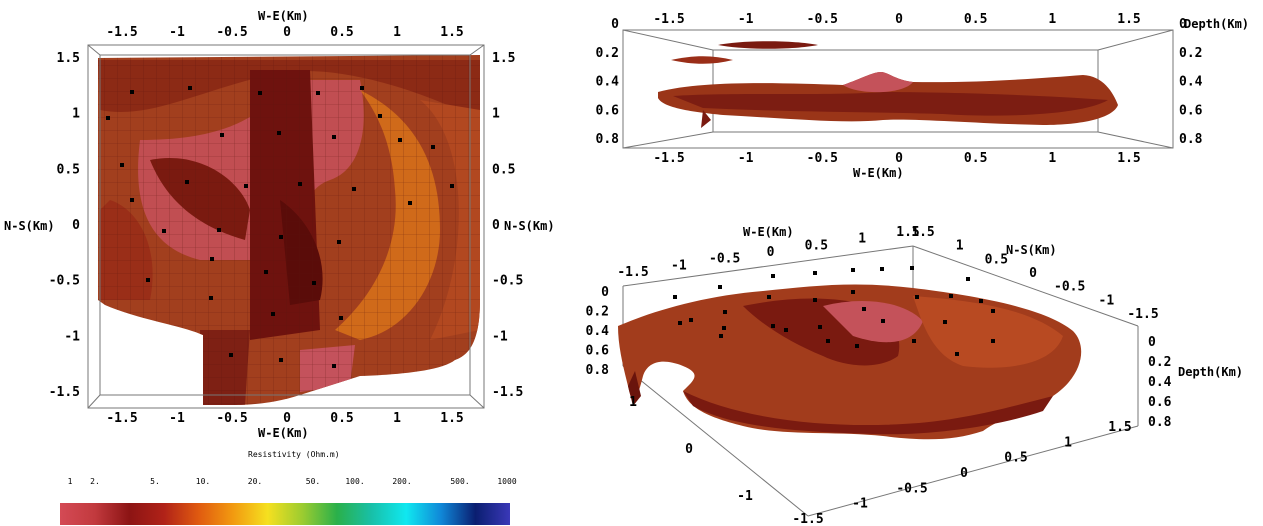  I want to click on side-left-depth-ticks: 0 0.2 0.4 0.6 0.8, so click(608, 82).